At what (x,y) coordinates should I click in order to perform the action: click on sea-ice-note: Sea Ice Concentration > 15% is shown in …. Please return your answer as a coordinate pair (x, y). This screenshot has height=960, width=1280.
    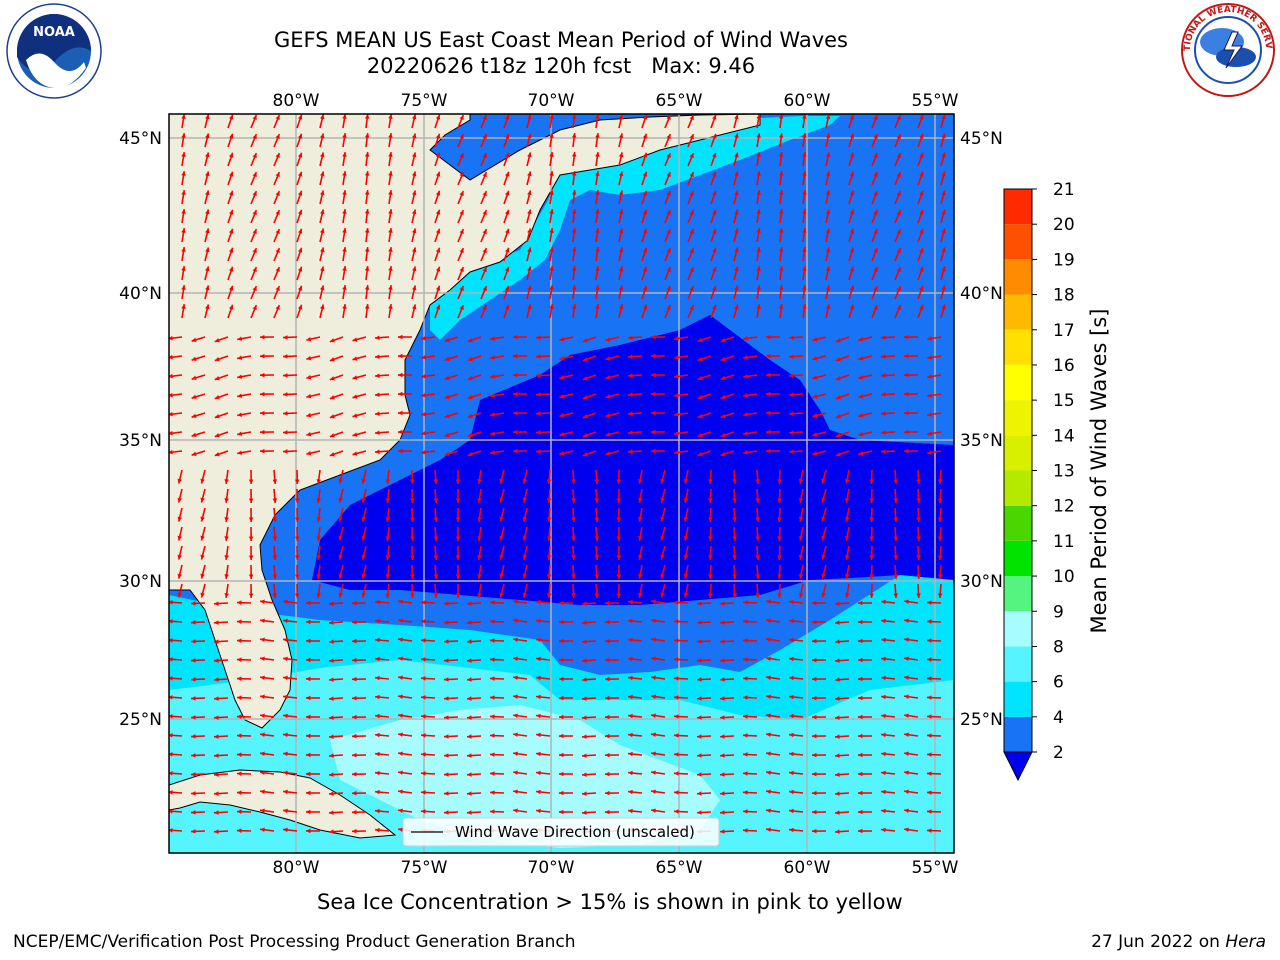
    Looking at the image, I should click on (610, 902).